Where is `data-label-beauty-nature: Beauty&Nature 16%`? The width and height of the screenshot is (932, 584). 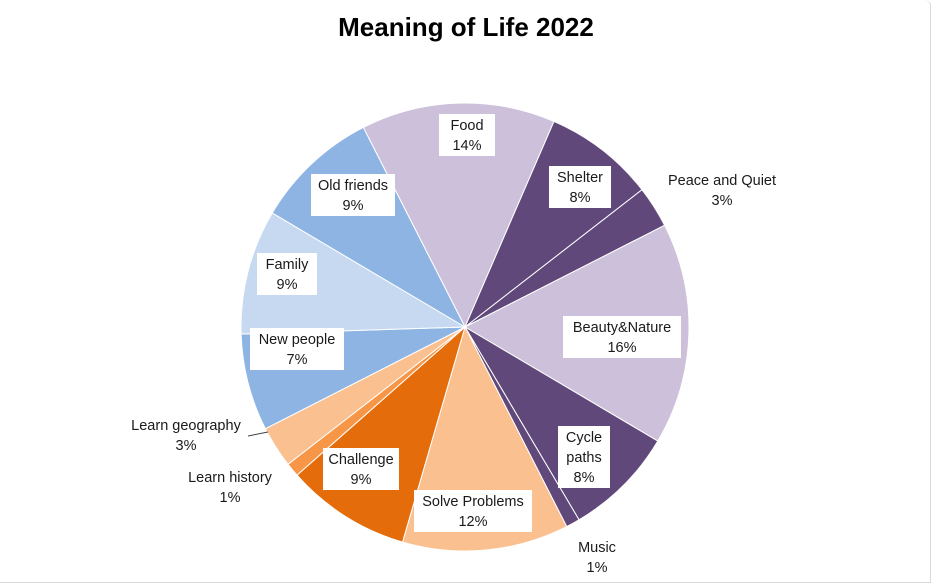
data-label-beauty-nature: Beauty&Nature 16% is located at coordinates (622, 337).